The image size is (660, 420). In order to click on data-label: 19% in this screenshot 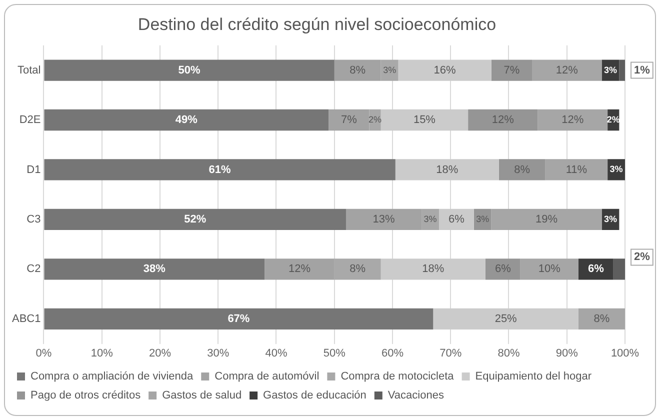, I will do `click(547, 220)`.